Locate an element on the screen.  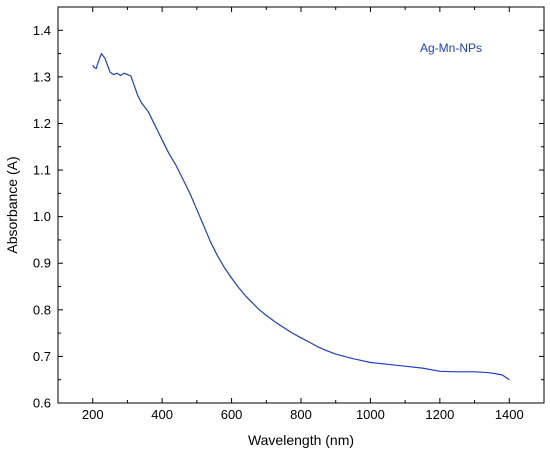
y-tick-label: 1.0 is located at coordinates (42, 216).